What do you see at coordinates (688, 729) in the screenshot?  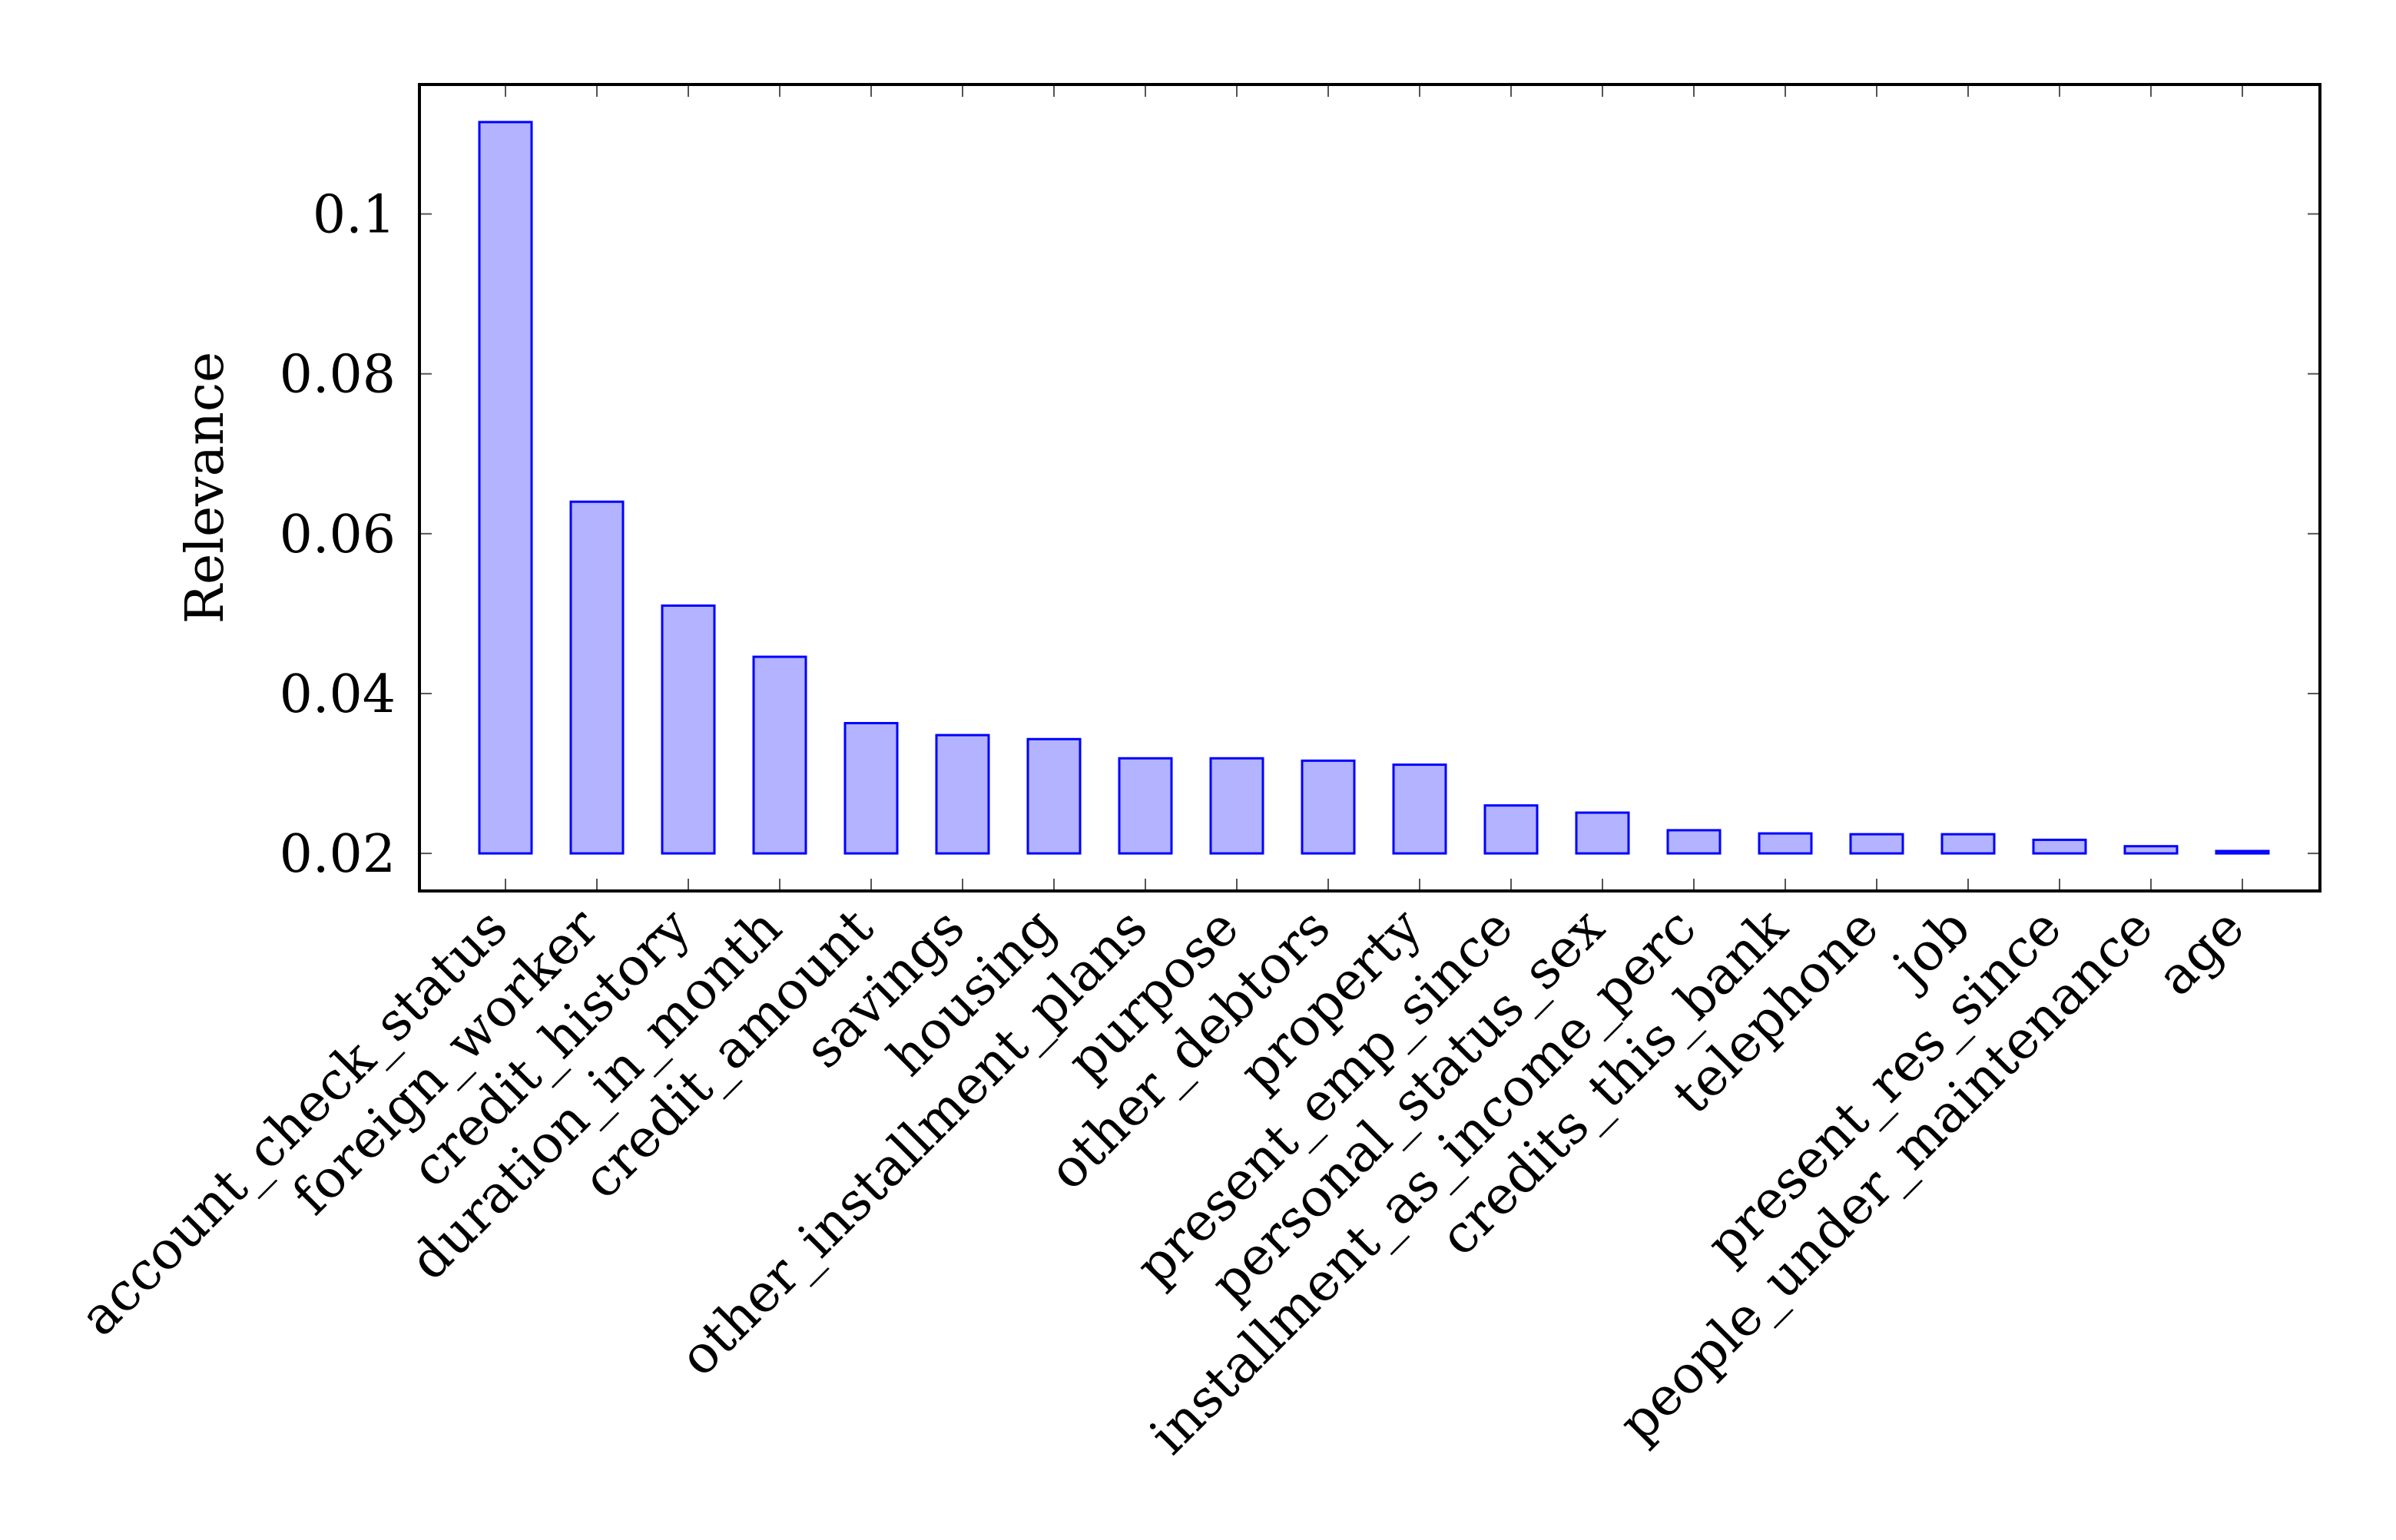 I see `bar-credit-history` at bounding box center [688, 729].